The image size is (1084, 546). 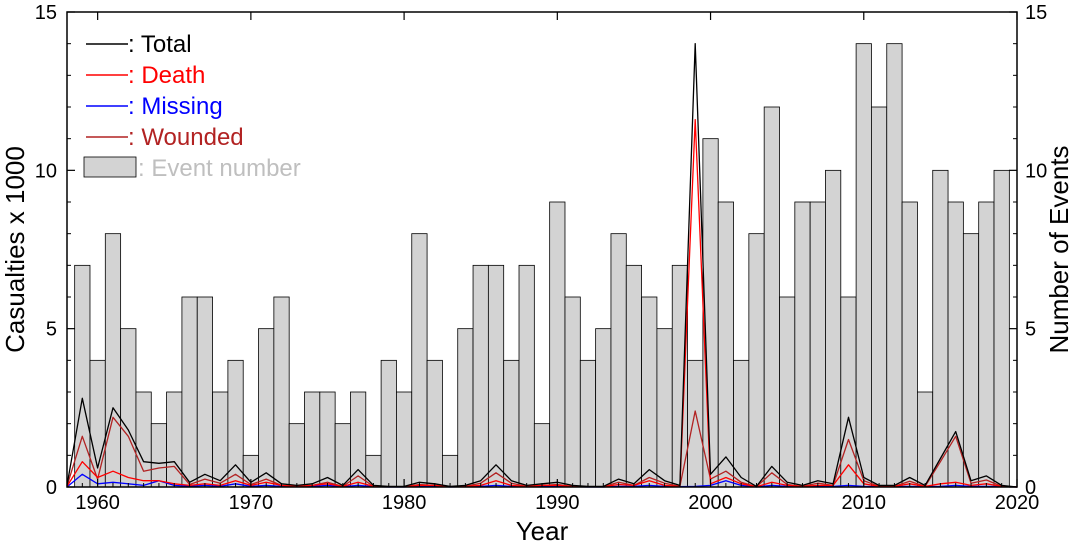 What do you see at coordinates (603, 408) in the screenshot?
I see `event-bar-1993` at bounding box center [603, 408].